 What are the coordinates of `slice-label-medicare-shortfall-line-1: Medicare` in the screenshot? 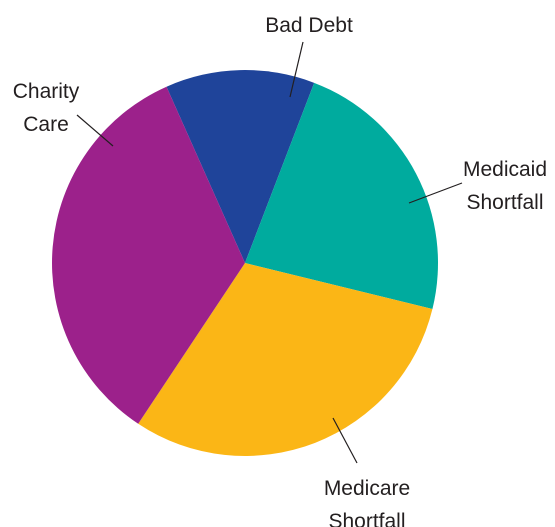 It's located at (367, 488).